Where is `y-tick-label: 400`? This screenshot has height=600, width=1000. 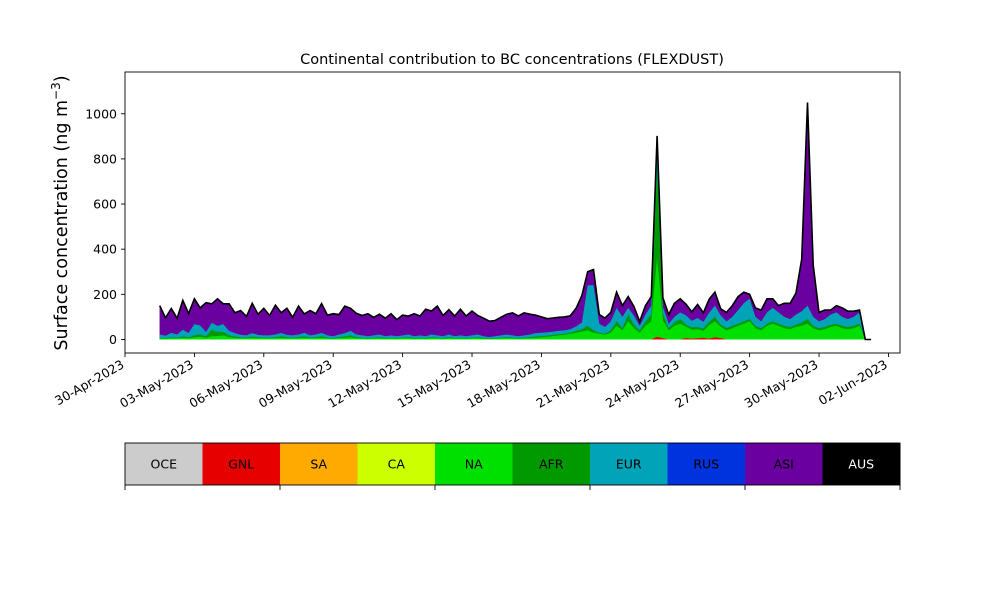 y-tick-label: 400 is located at coordinates (105, 249).